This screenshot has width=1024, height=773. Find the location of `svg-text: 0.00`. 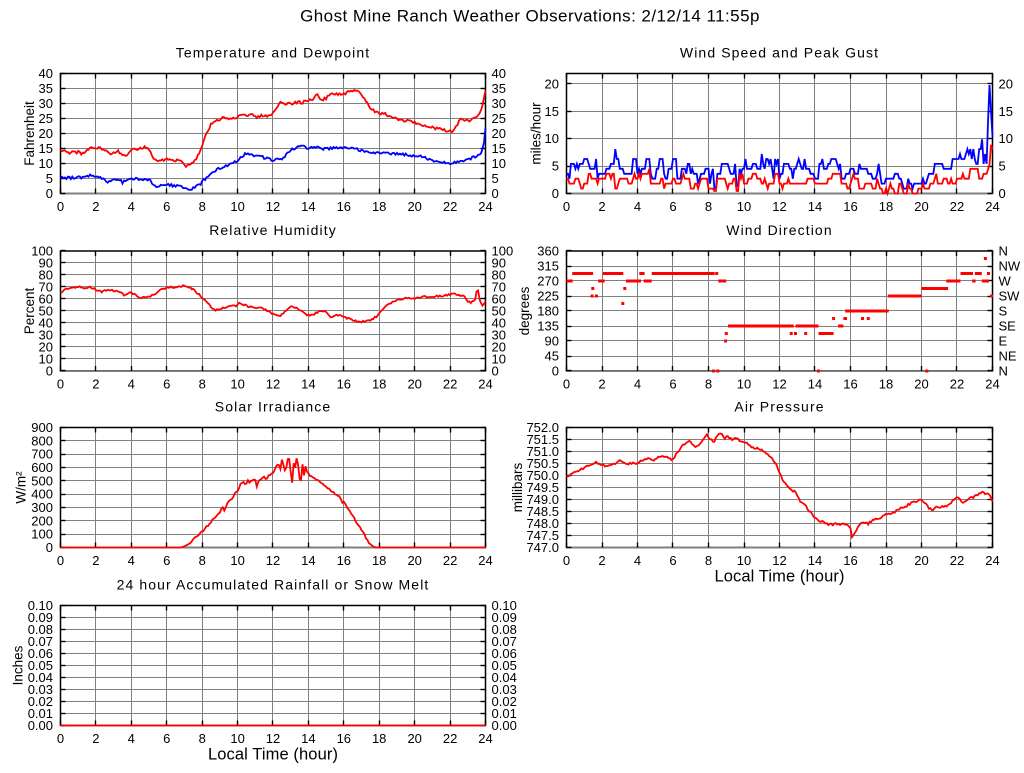

svg-text: 0.00 is located at coordinates (504, 725).